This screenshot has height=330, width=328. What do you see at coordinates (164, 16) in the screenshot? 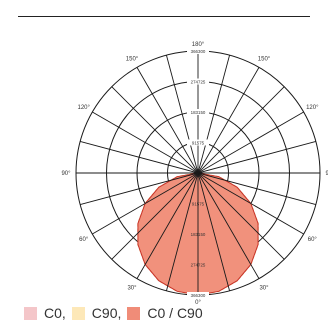
I see `top-divider` at bounding box center [164, 16].